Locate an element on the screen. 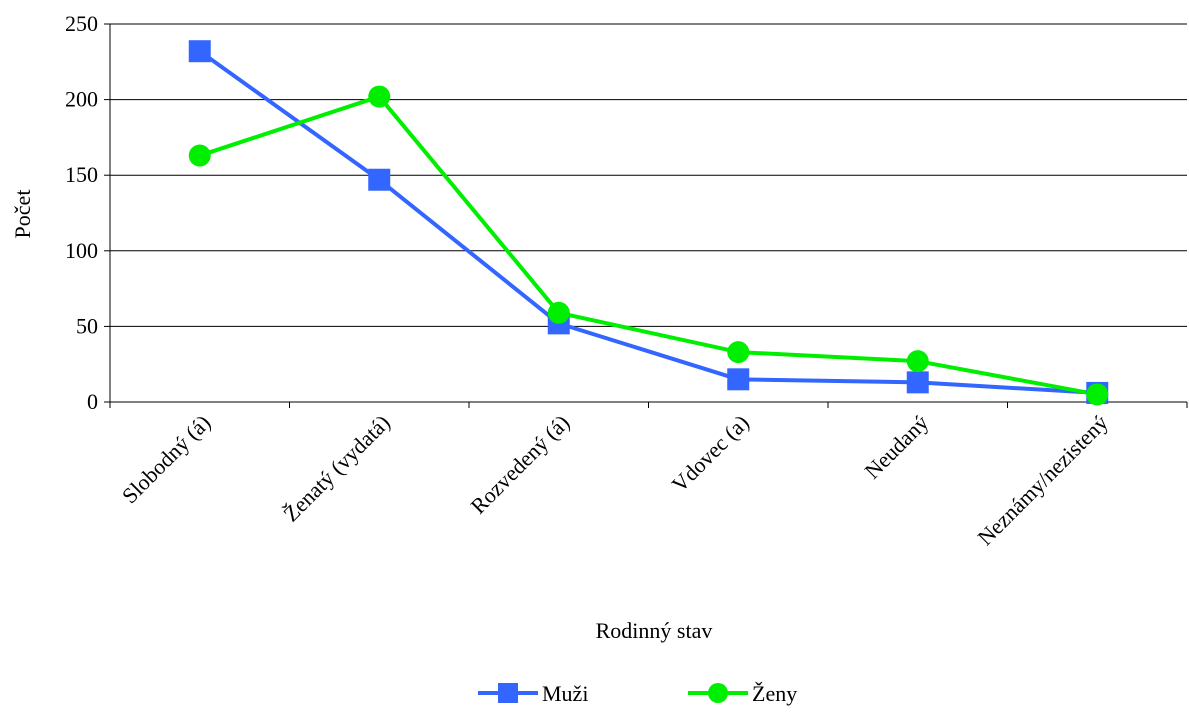 Image resolution: width=1189 pixels, height=718 pixels. y-axis-title: Počet is located at coordinates (22, 214).